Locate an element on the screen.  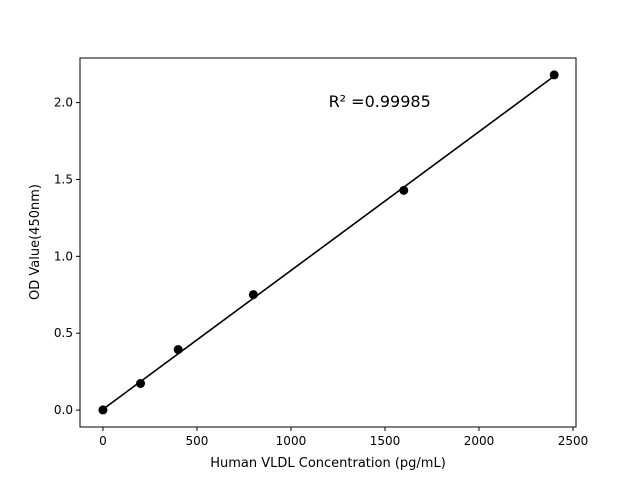
y-tick-label: 2.0 is located at coordinates (63, 103).